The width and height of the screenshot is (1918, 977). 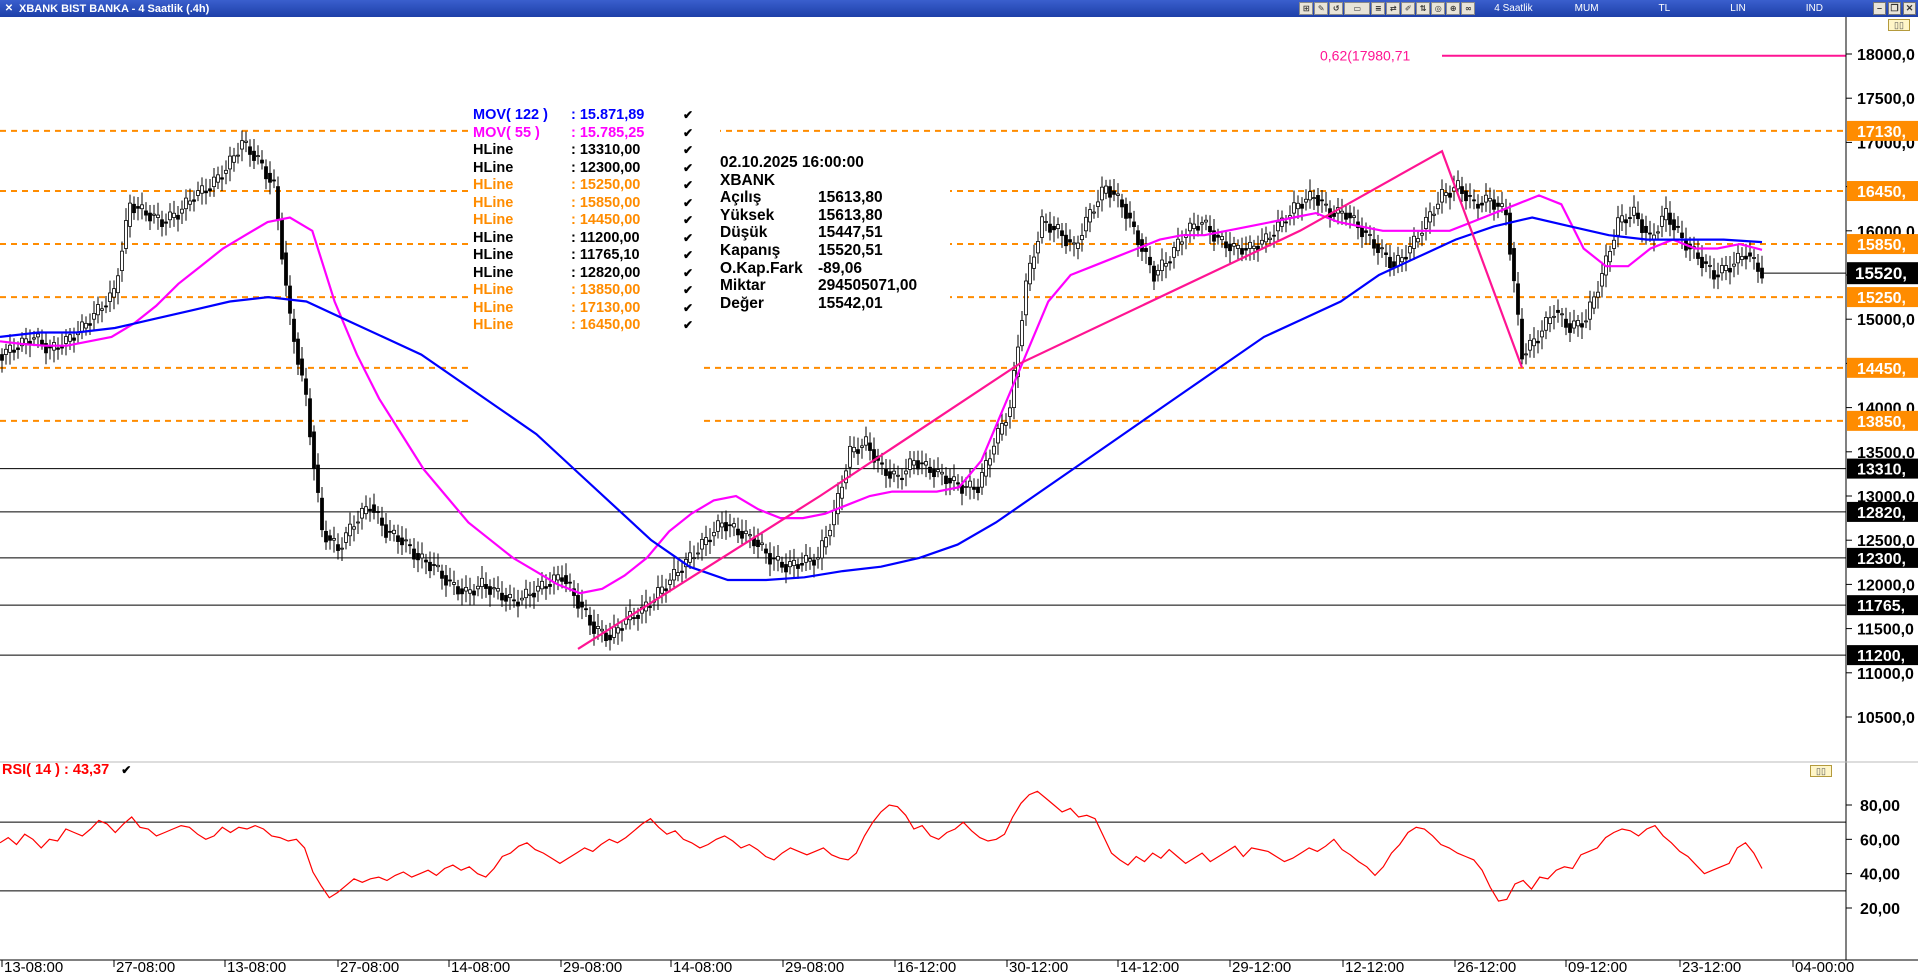 I want to click on compare-icon: ⇄, so click(x=1393, y=8).